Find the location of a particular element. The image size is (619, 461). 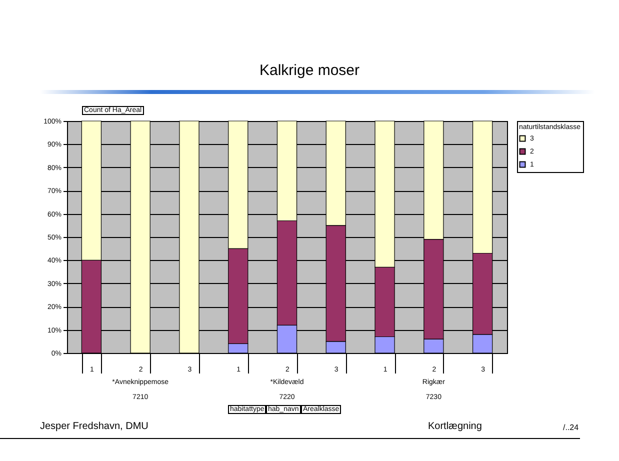

text: Jesper Fredshavn, DMU is located at coordinates (94, 426).